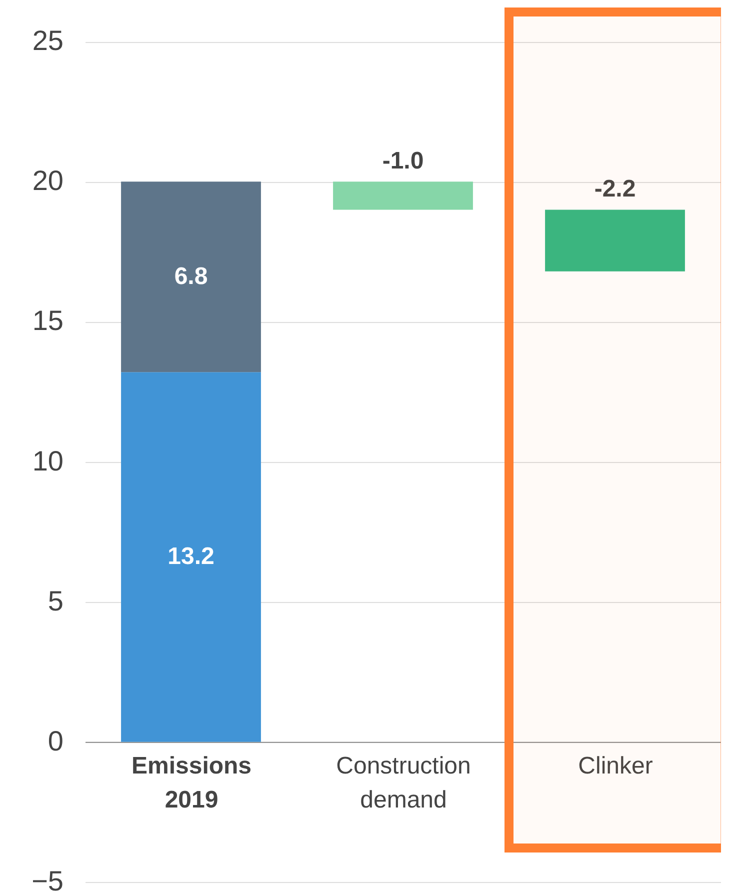 The height and width of the screenshot is (896, 749). What do you see at coordinates (615, 766) in the screenshot?
I see `x-tick-label: Clinker` at bounding box center [615, 766].